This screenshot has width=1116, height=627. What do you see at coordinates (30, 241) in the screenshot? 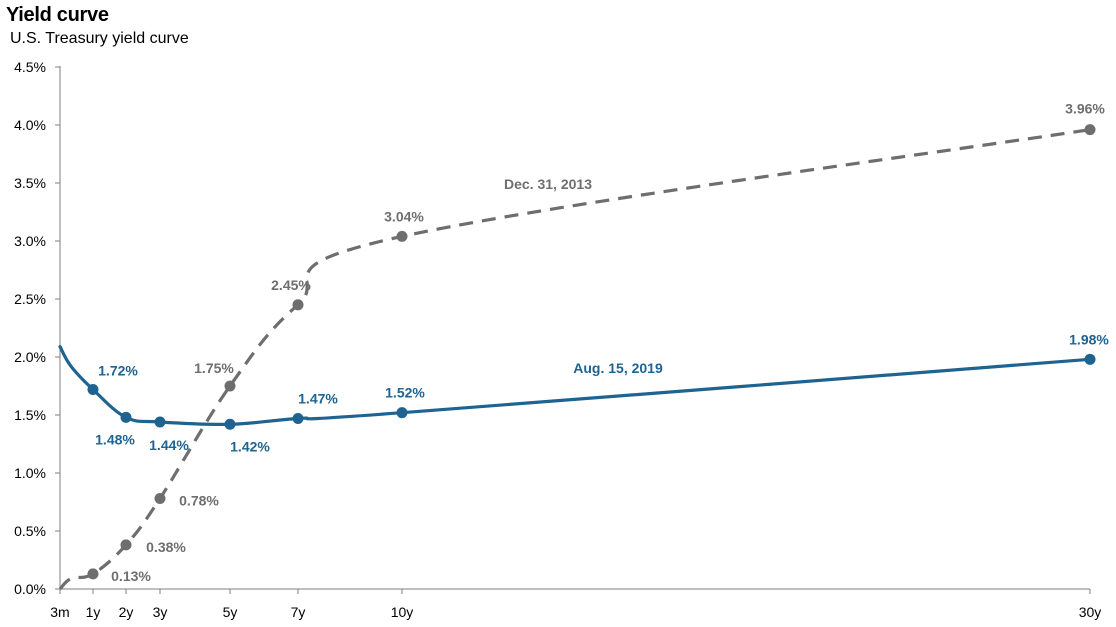
I see `y-tick-label: 3.0%` at bounding box center [30, 241].